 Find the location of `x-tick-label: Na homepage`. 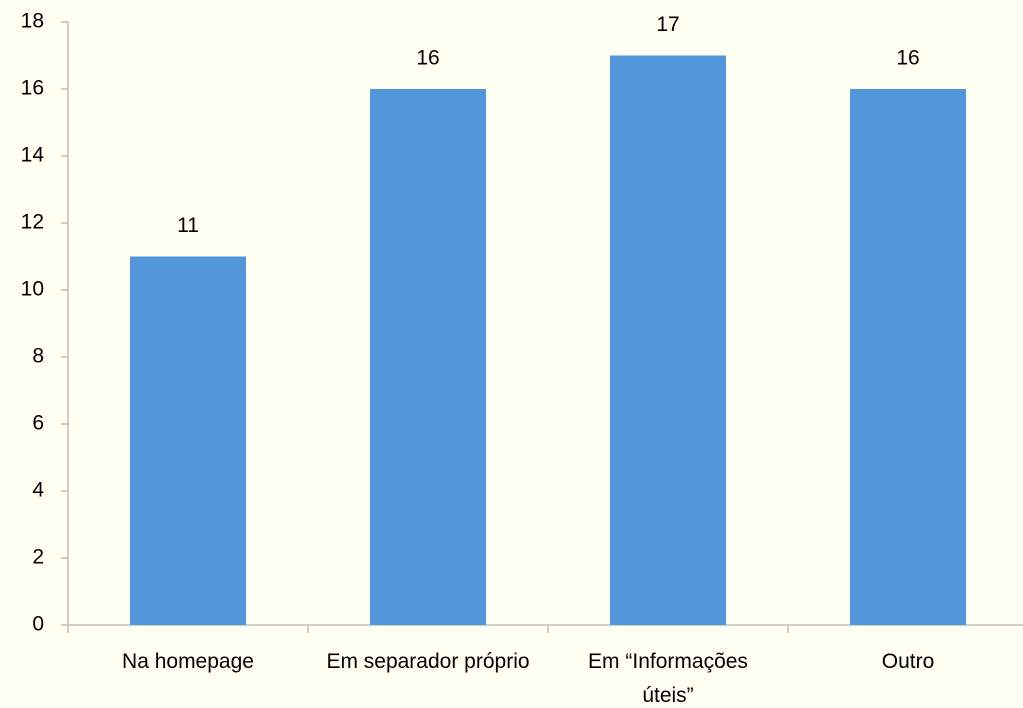

x-tick-label: Na homepage is located at coordinates (188, 661).